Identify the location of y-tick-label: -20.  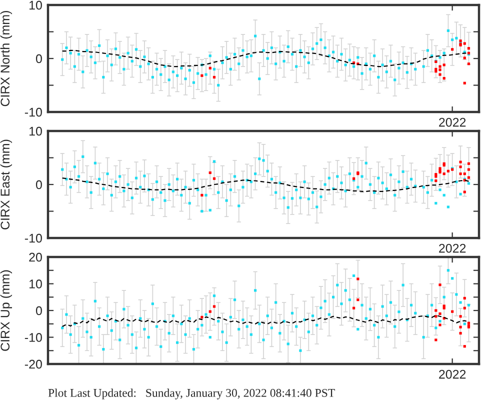
(33, 364).